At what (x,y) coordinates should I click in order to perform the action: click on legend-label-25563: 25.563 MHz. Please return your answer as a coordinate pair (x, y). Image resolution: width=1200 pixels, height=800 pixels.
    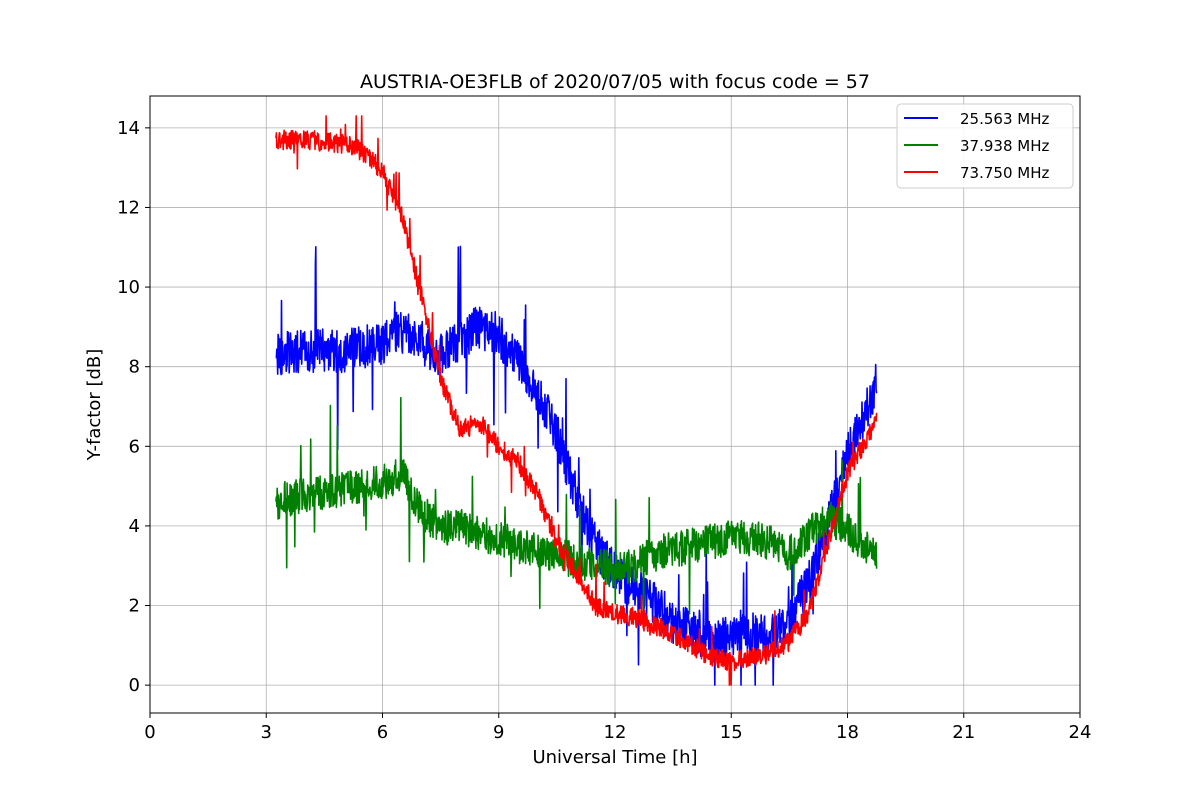
    Looking at the image, I should click on (1004, 119).